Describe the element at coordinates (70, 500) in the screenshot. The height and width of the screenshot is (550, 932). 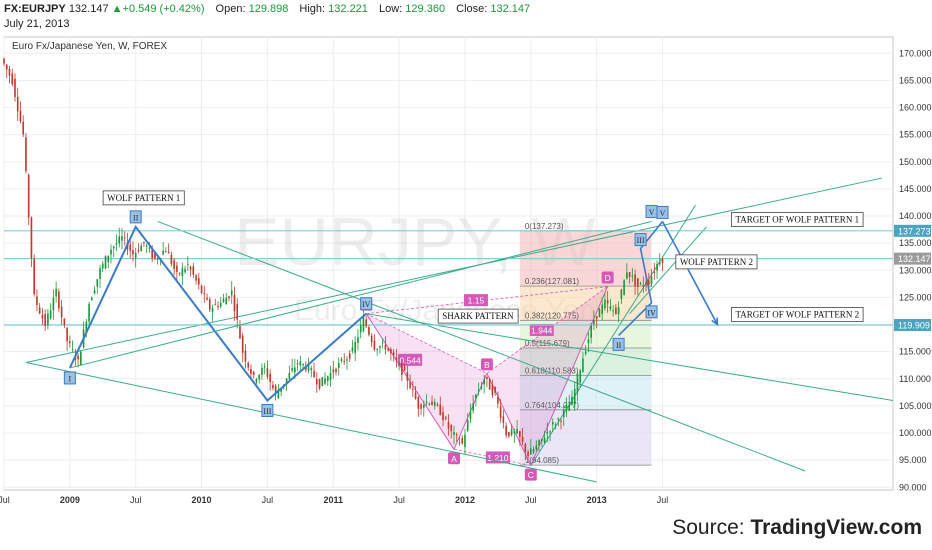
I see `x-tick-label: 2009` at that location.